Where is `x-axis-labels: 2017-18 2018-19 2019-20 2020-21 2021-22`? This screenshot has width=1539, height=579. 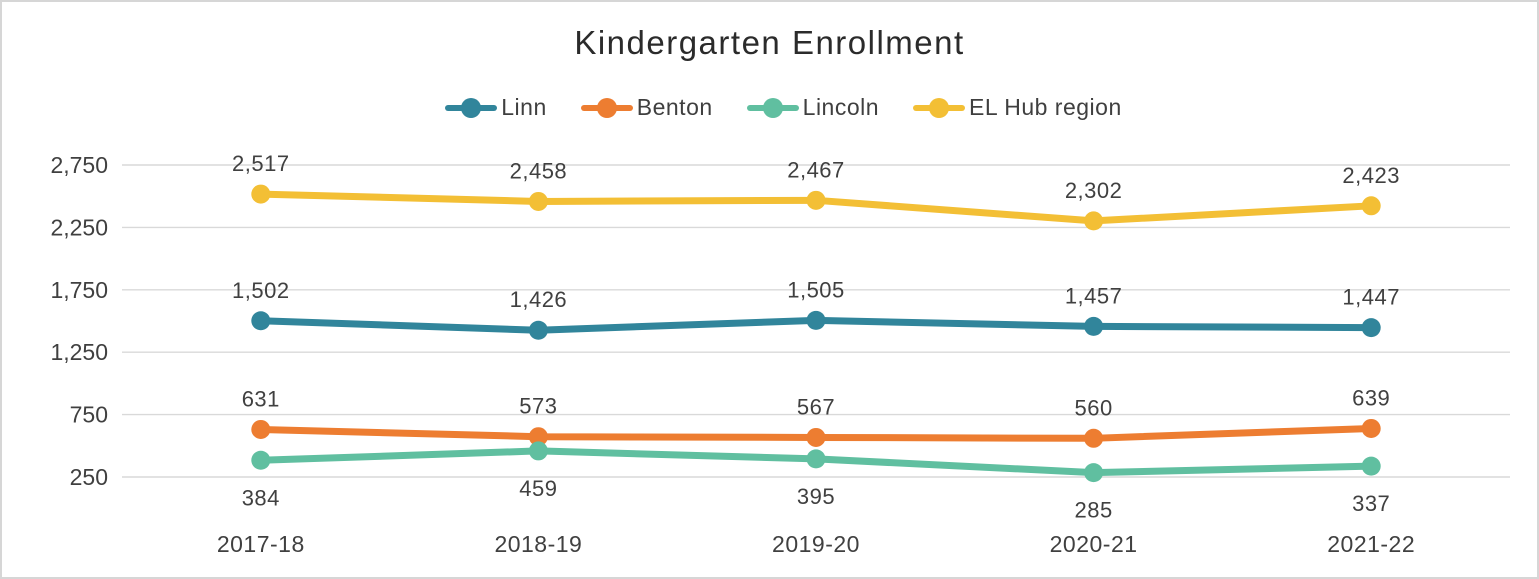 x-axis-labels: 2017-18 2018-19 2019-20 2020-21 2021-22 is located at coordinates (816, 544).